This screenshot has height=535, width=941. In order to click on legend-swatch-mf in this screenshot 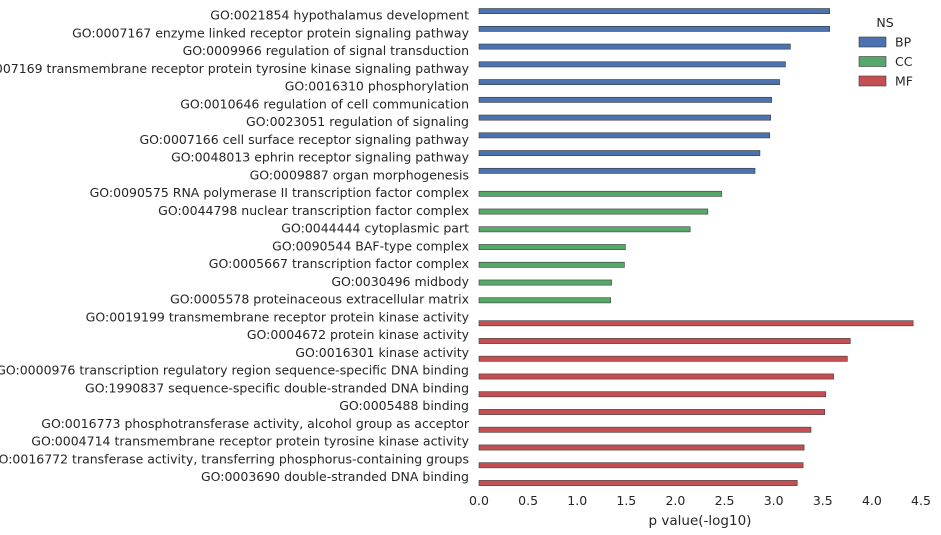, I will do `click(872, 81)`.